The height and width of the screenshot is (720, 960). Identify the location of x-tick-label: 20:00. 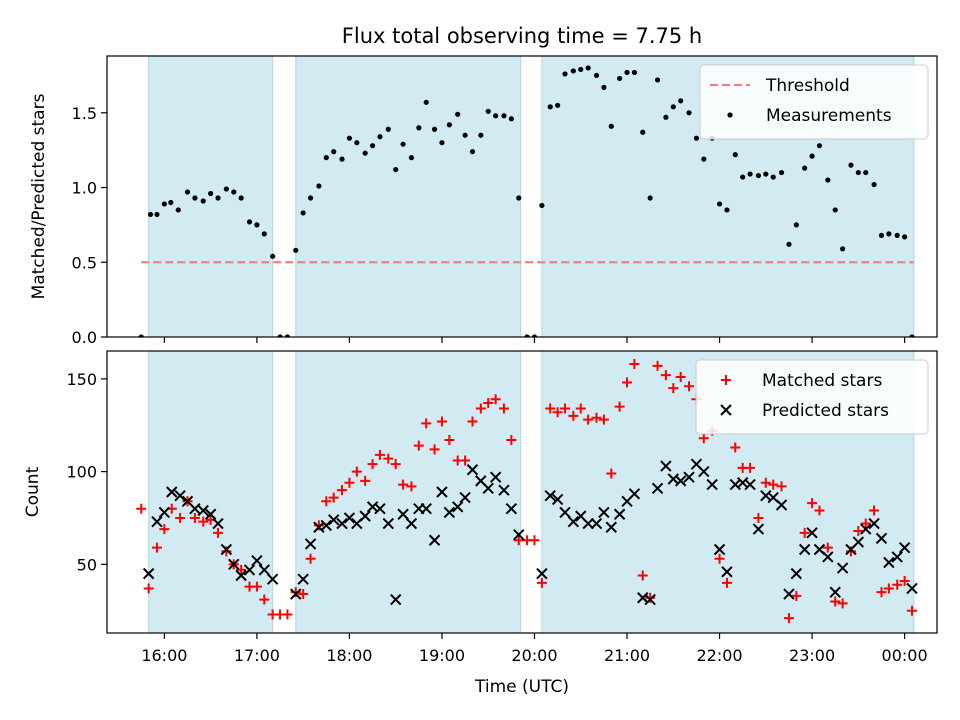
(534, 655).